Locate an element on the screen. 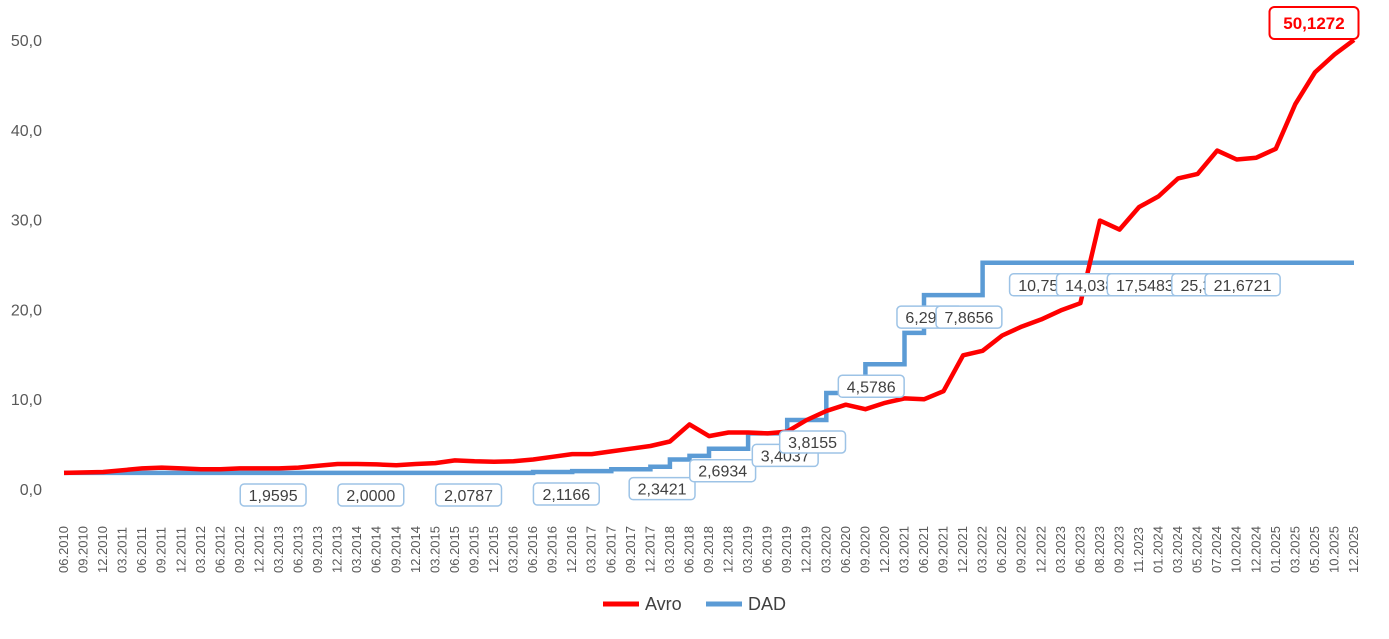  avro-highlight-text: 50,1272 is located at coordinates (1313, 23).